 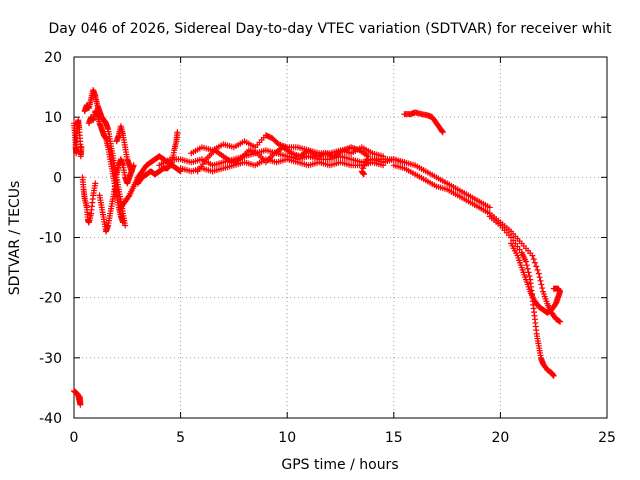 I want to click on series-early-tail, so click(x=116, y=195).